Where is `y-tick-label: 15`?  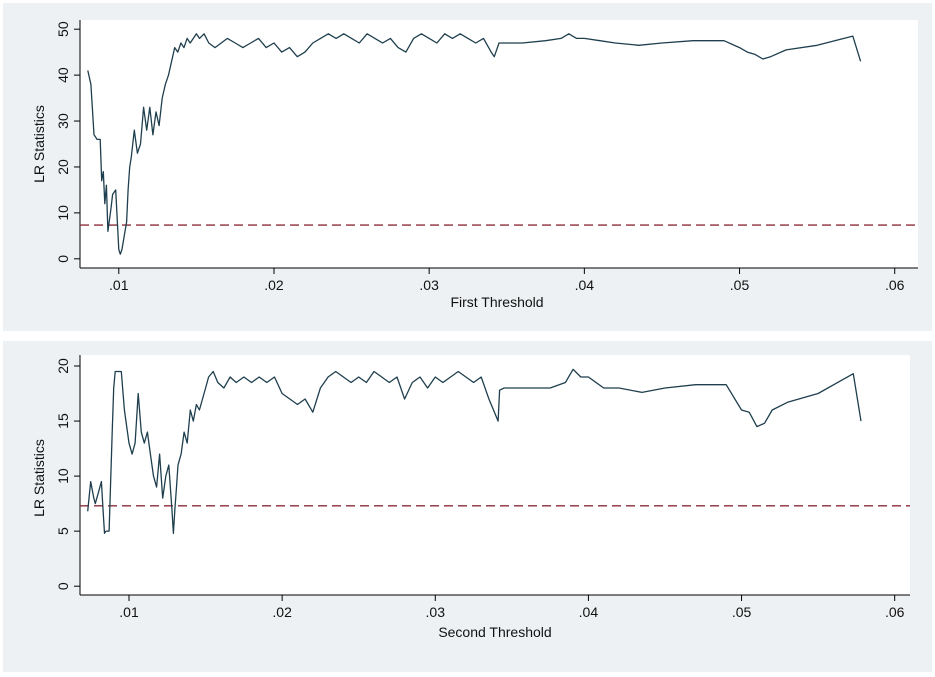
y-tick-label: 15 is located at coordinates (63, 421).